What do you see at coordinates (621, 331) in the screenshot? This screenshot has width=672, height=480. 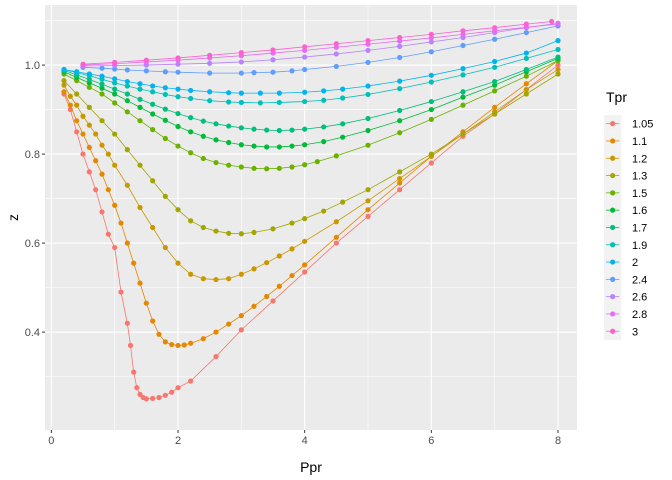 I see `legend-item-3: 3` at bounding box center [621, 331].